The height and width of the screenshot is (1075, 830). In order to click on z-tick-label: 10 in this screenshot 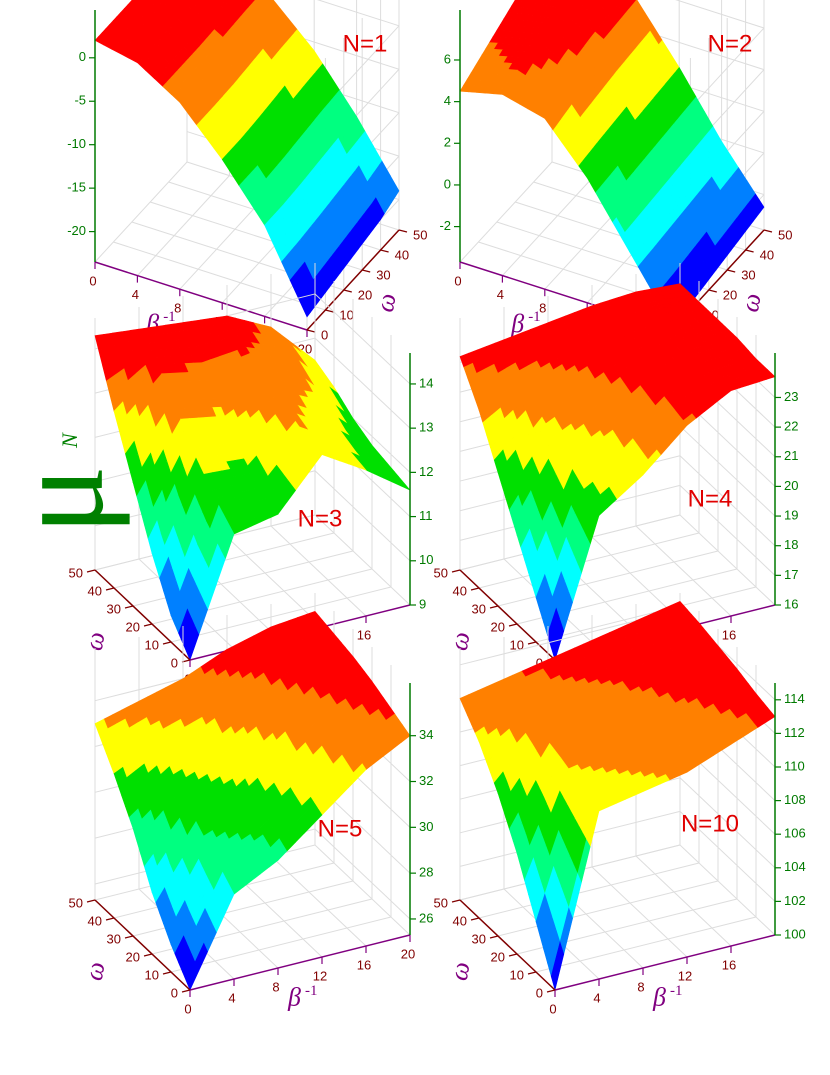, I will do `click(426, 559)`.